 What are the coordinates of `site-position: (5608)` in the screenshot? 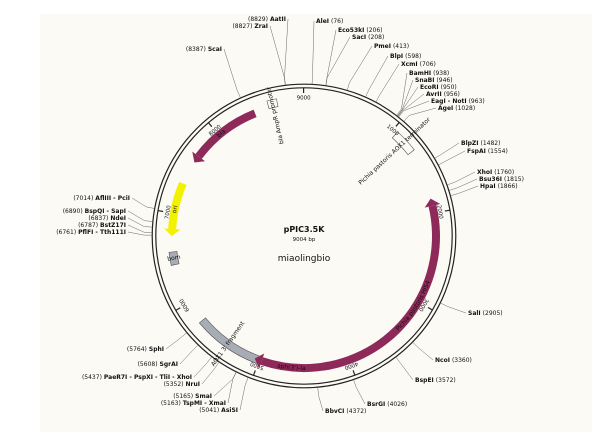 It's located at (148, 364).